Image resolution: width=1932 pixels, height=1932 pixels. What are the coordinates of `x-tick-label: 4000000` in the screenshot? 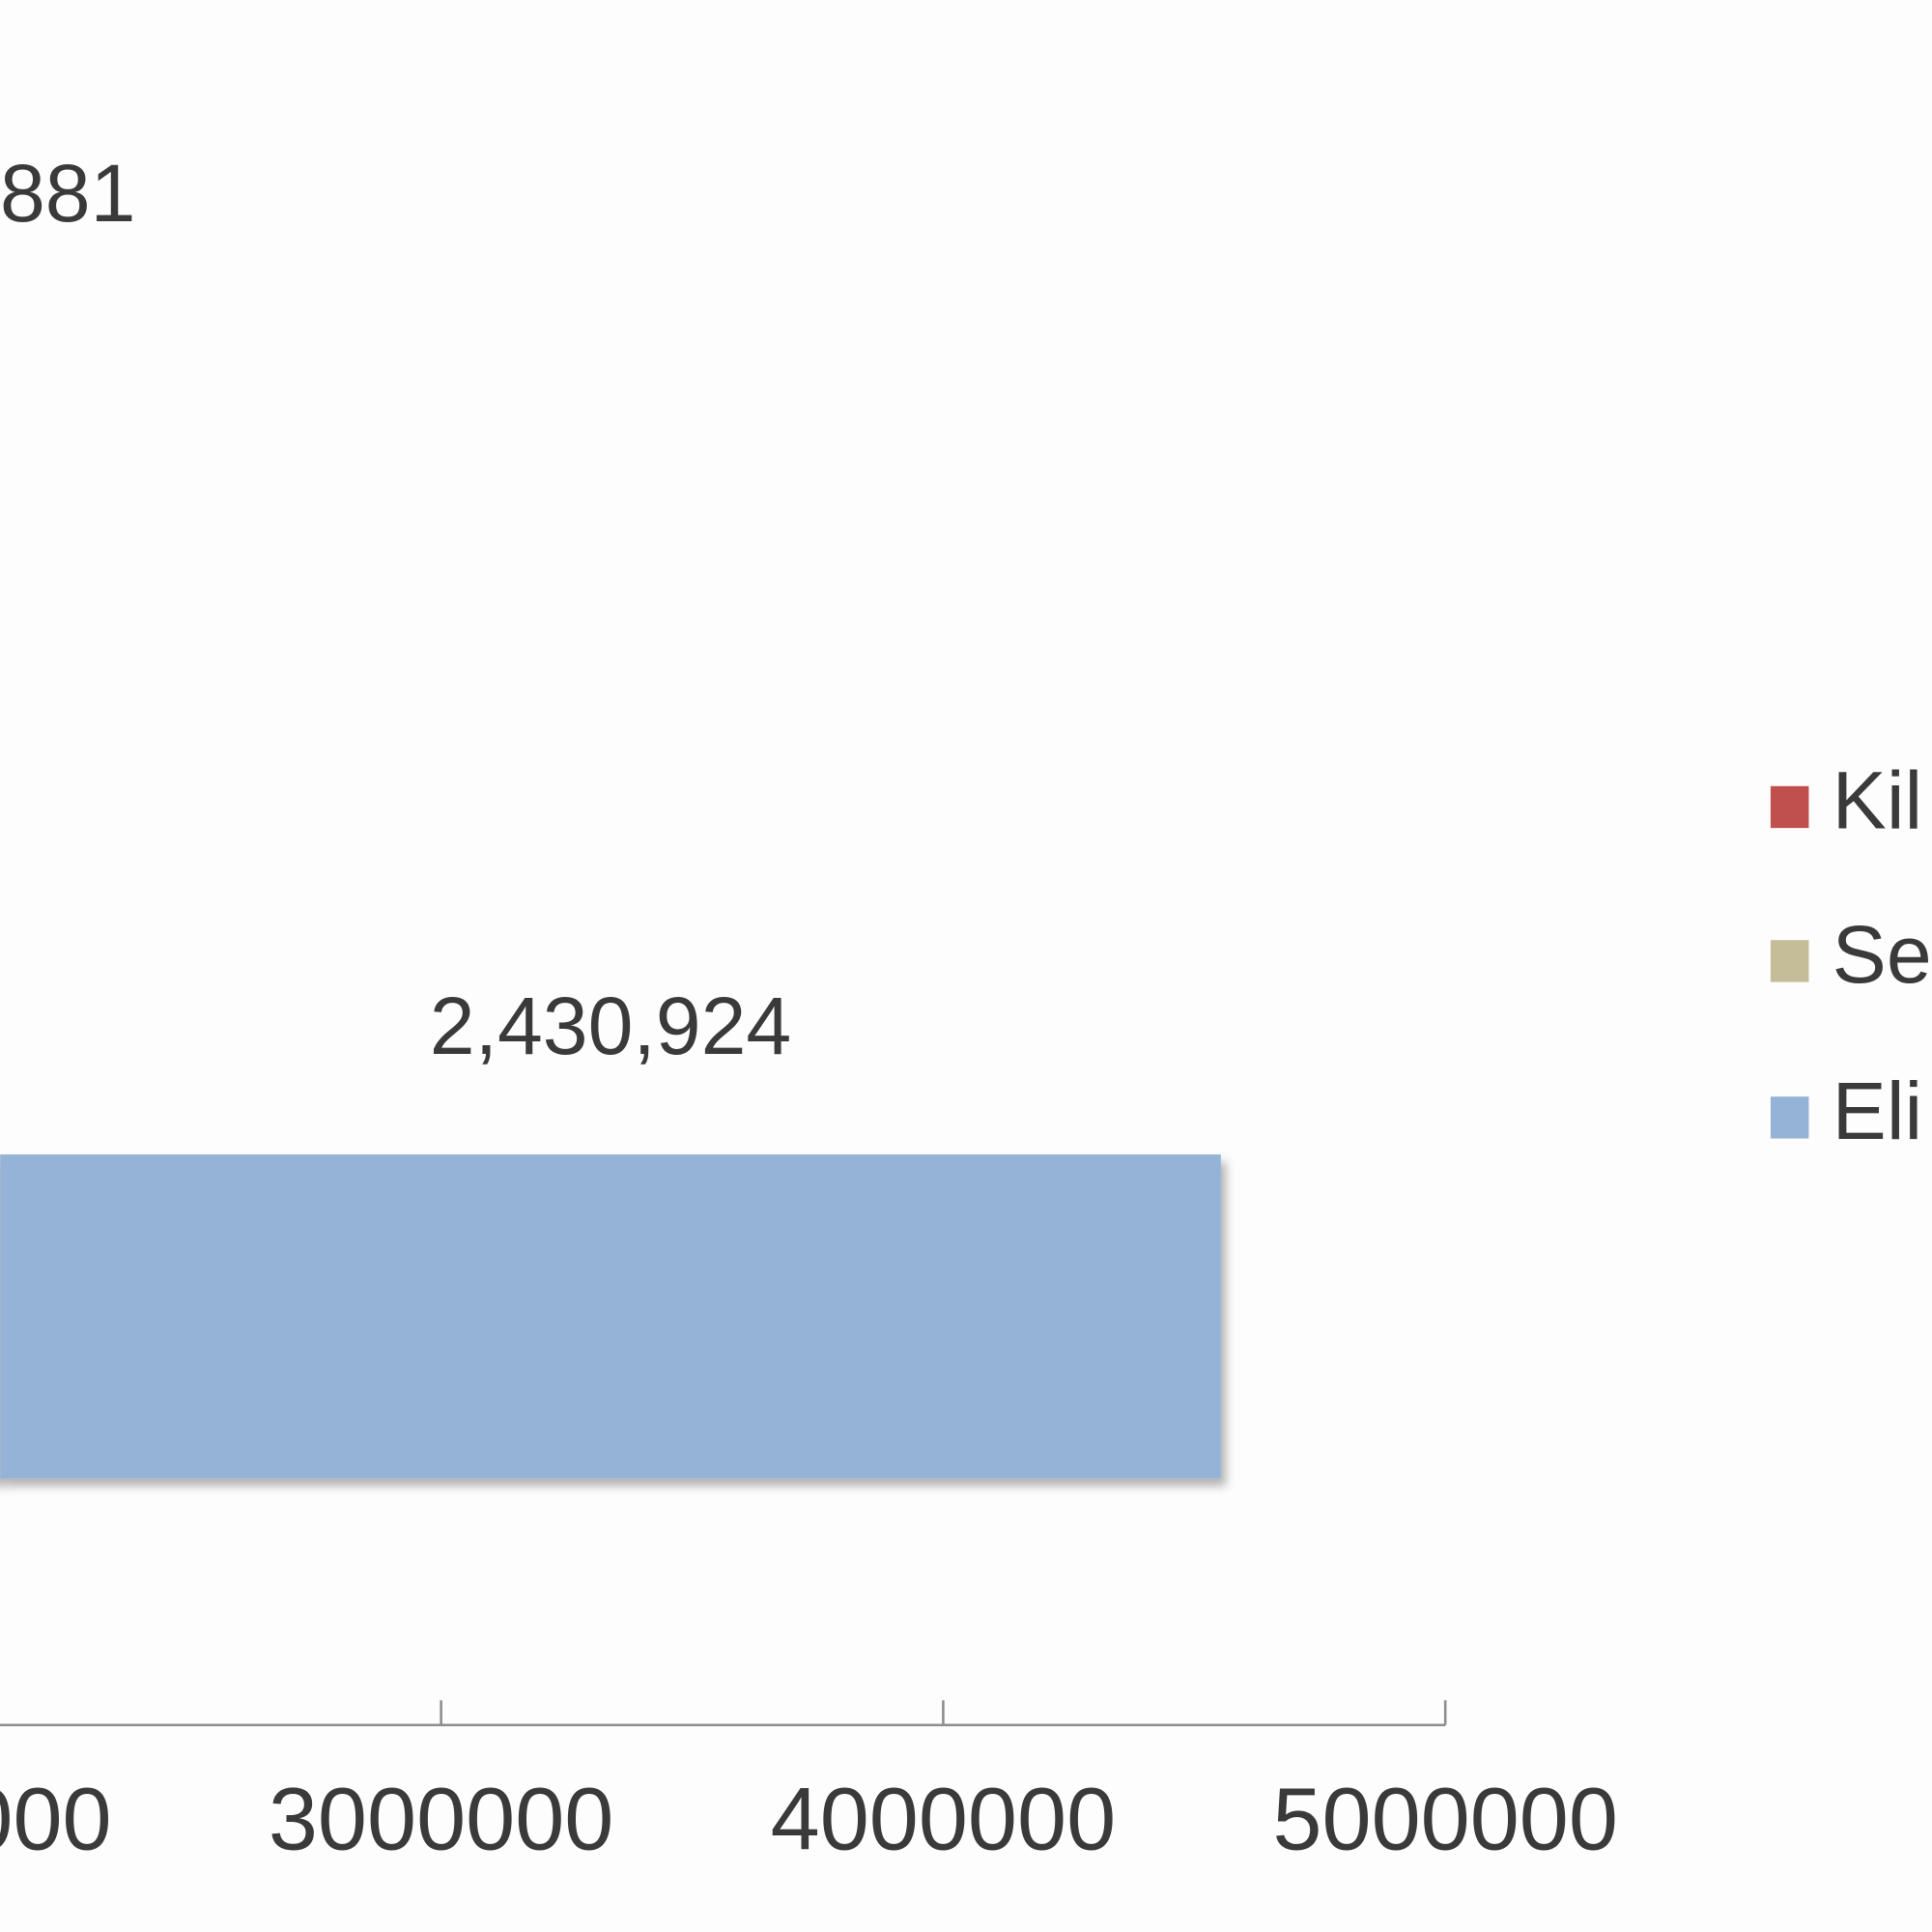 It's located at (944, 1820).